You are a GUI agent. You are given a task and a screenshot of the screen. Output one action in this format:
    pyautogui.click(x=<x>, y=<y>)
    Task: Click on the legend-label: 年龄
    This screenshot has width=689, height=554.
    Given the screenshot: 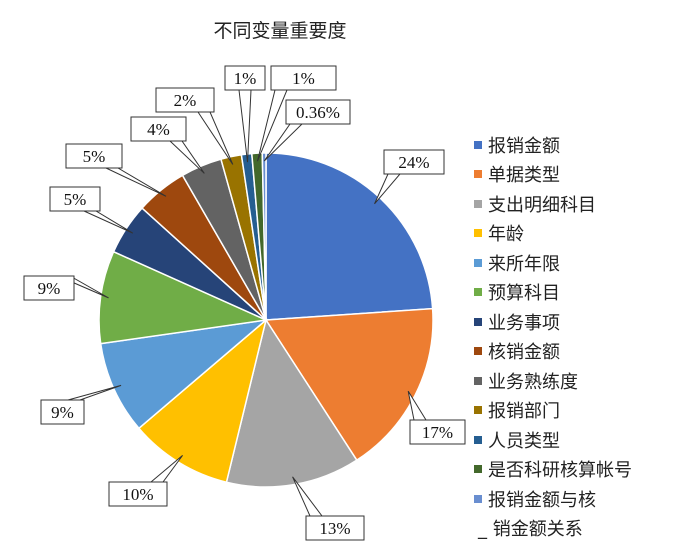 What is the action you would take?
    pyautogui.click(x=506, y=235)
    